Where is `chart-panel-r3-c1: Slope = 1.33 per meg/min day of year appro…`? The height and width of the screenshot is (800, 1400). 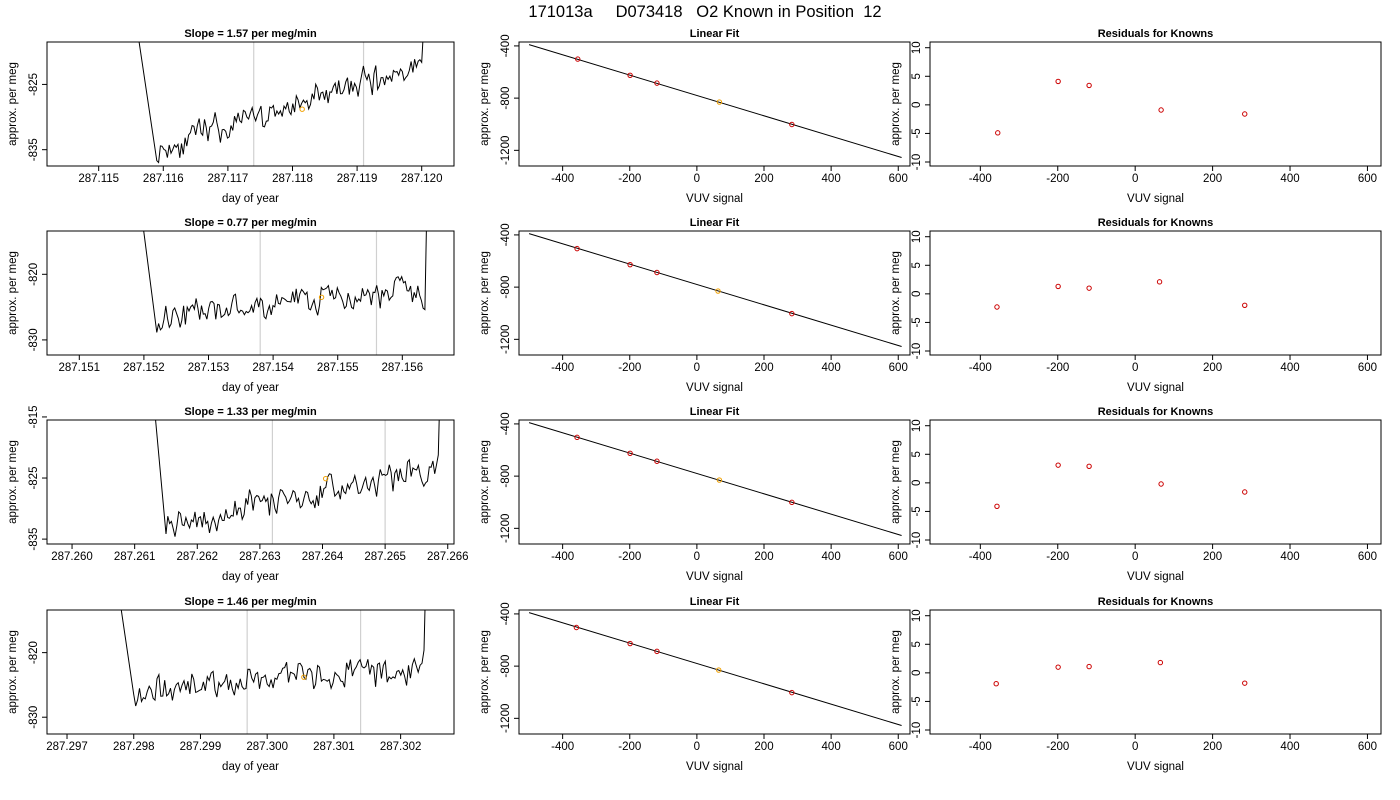 chart-panel-r3-c1: Slope = 1.33 per meg/min day of year appro… is located at coordinates (238, 494).